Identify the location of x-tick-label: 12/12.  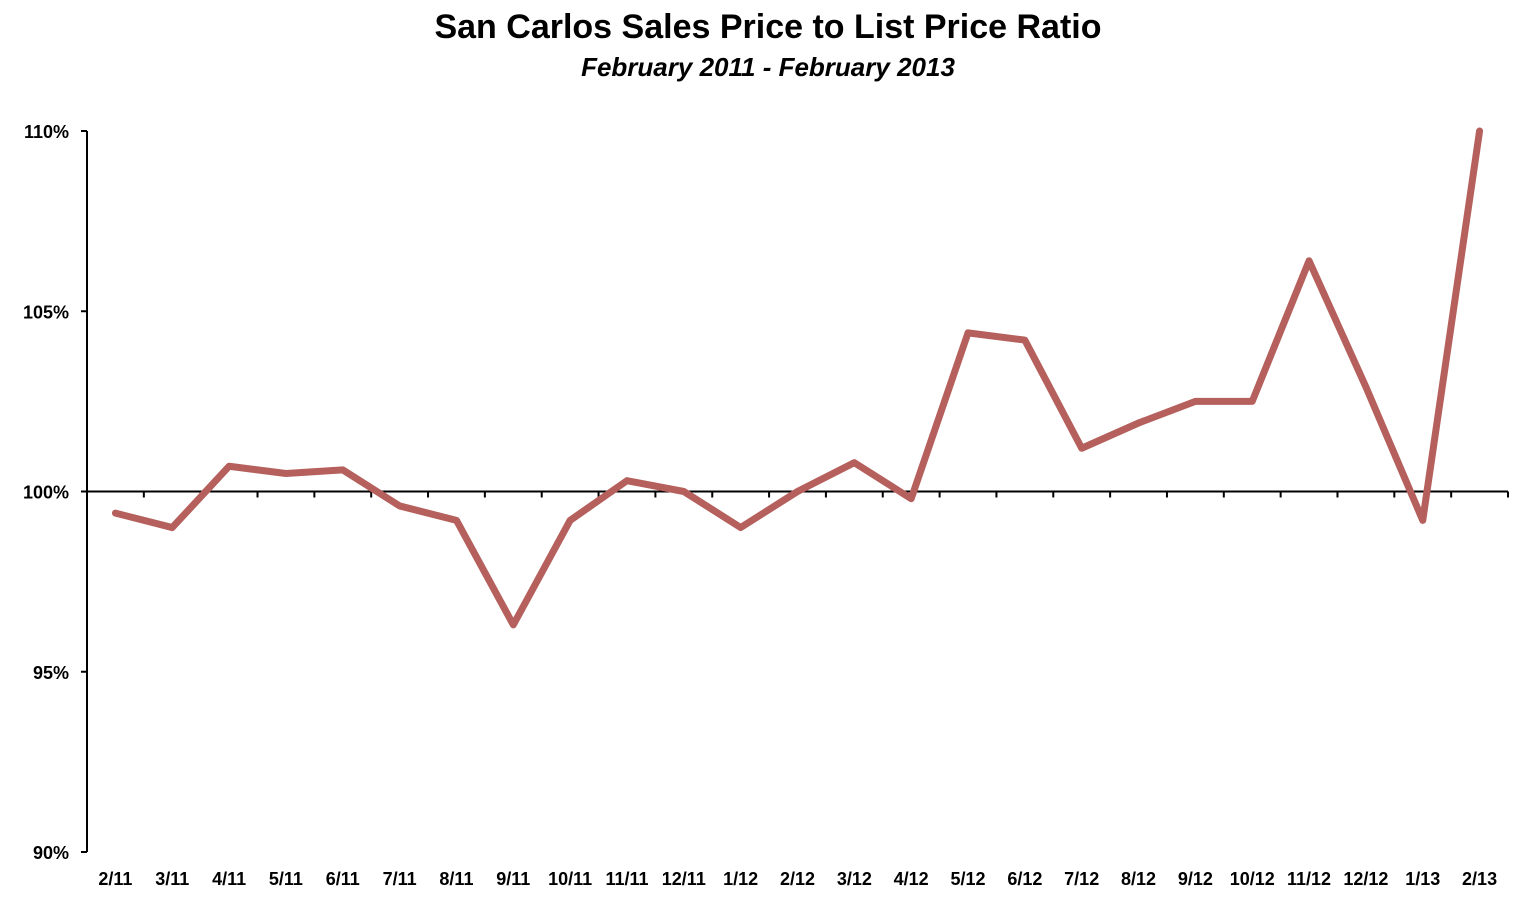
(1365, 879).